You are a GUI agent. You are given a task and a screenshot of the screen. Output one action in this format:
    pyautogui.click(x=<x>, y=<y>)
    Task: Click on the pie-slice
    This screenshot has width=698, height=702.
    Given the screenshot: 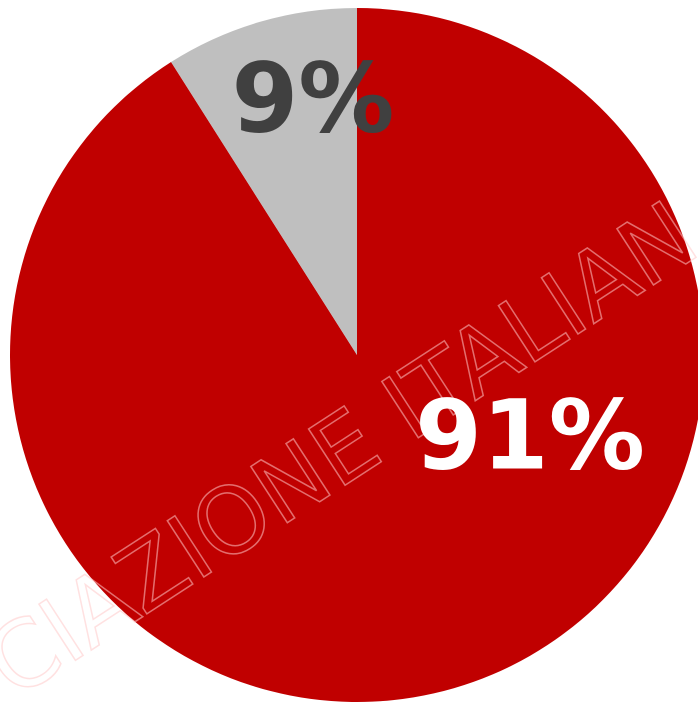 What is the action you would take?
    pyautogui.click(x=264, y=181)
    